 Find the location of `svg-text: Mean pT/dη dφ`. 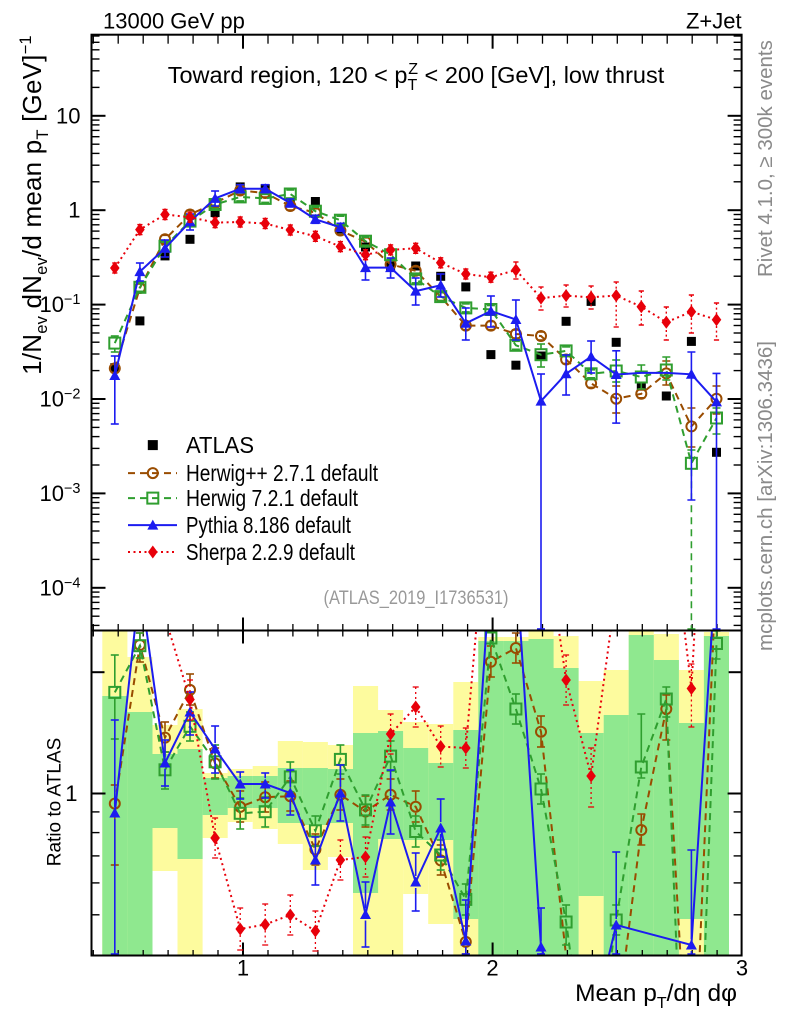

svg-text: Mean pT/dη dφ is located at coordinates (656, 996).